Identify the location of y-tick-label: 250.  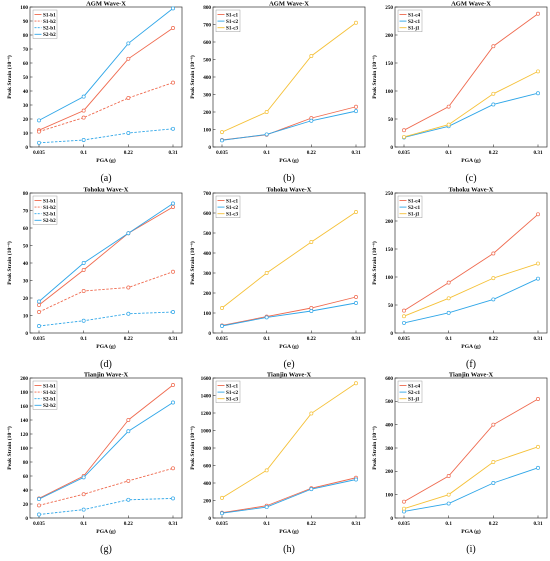
(389, 194).